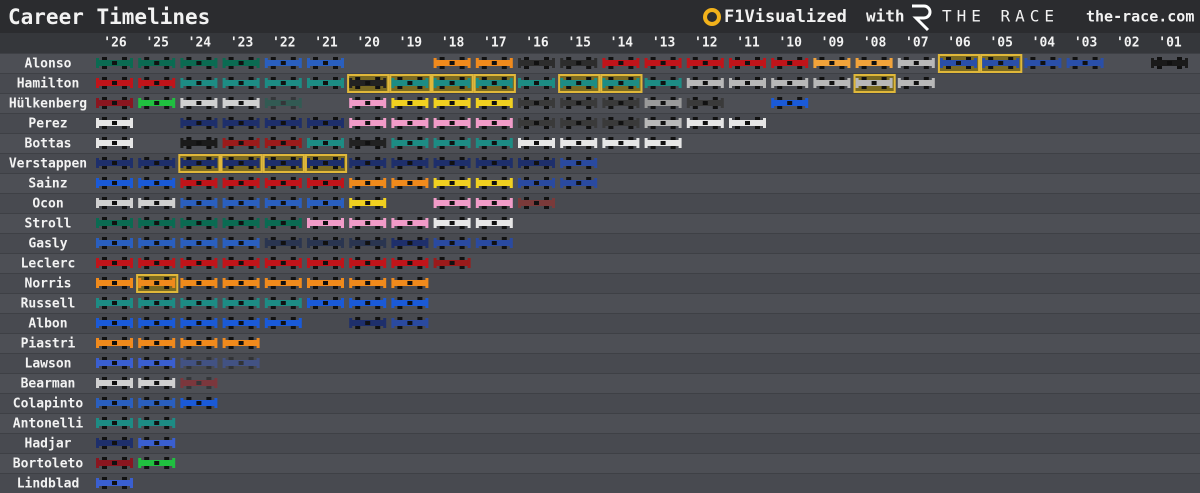 Image resolution: width=1200 pixels, height=493 pixels. What do you see at coordinates (1000, 16) in the screenshot?
I see `partner: THE RACE` at bounding box center [1000, 16].